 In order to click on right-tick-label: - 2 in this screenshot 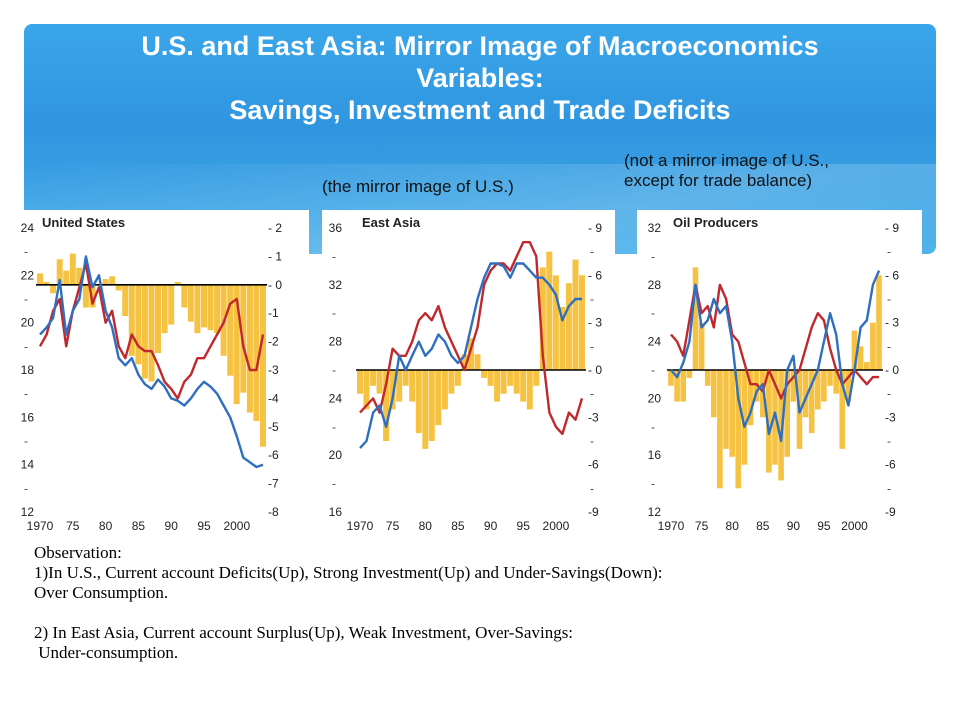, I will do `click(275, 228)`.